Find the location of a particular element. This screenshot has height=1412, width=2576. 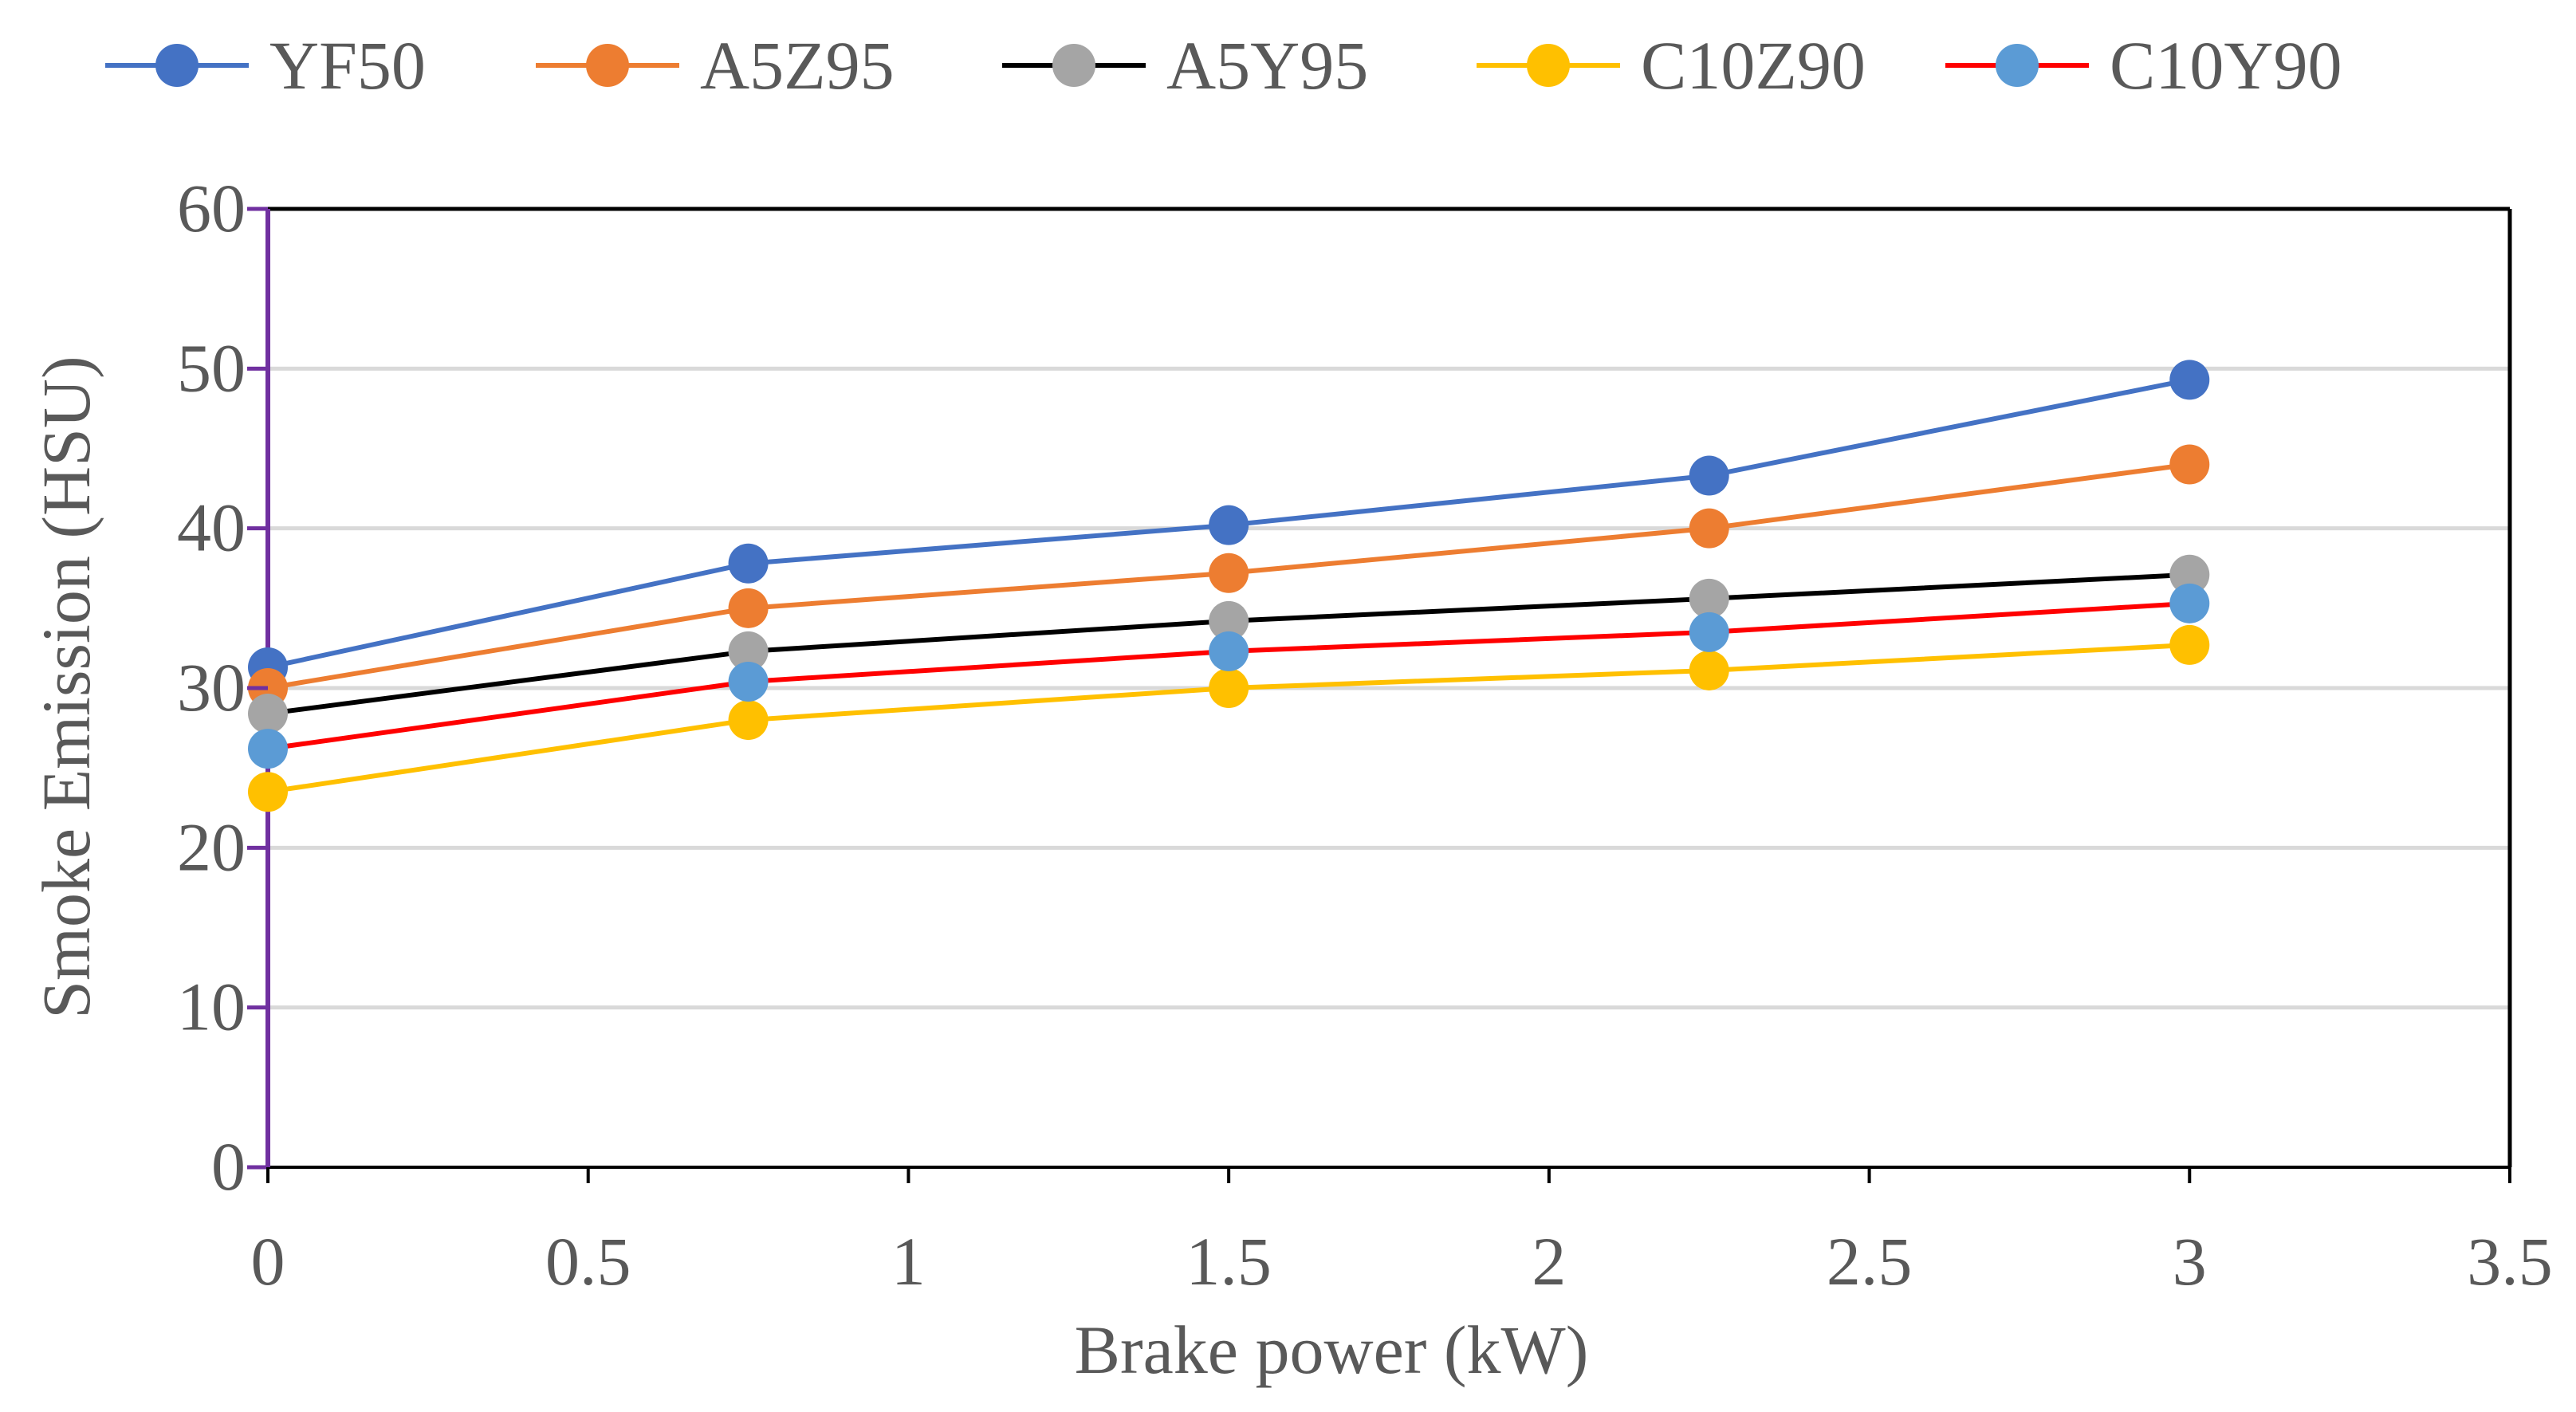

y-tick-label: 40 is located at coordinates (212, 528).